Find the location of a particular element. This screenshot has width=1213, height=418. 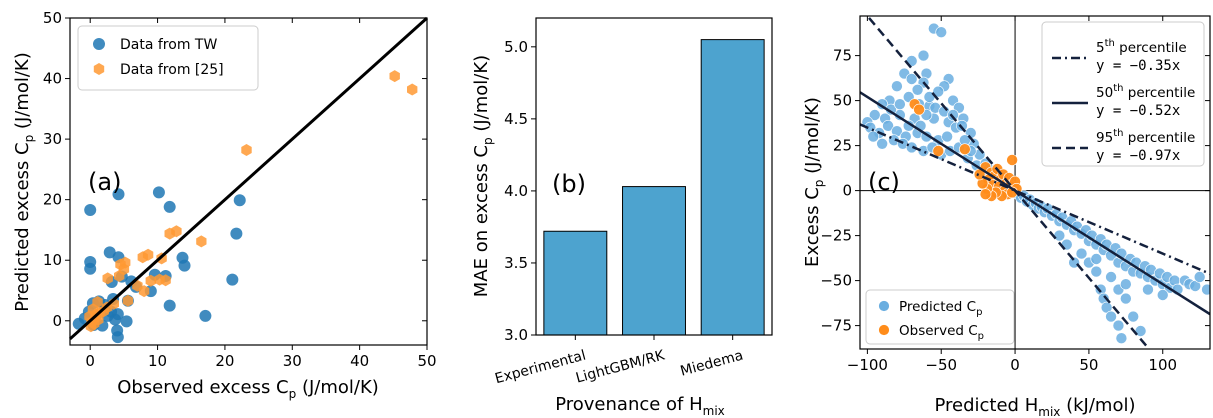

x-tick-label: −100 is located at coordinates (867, 365).